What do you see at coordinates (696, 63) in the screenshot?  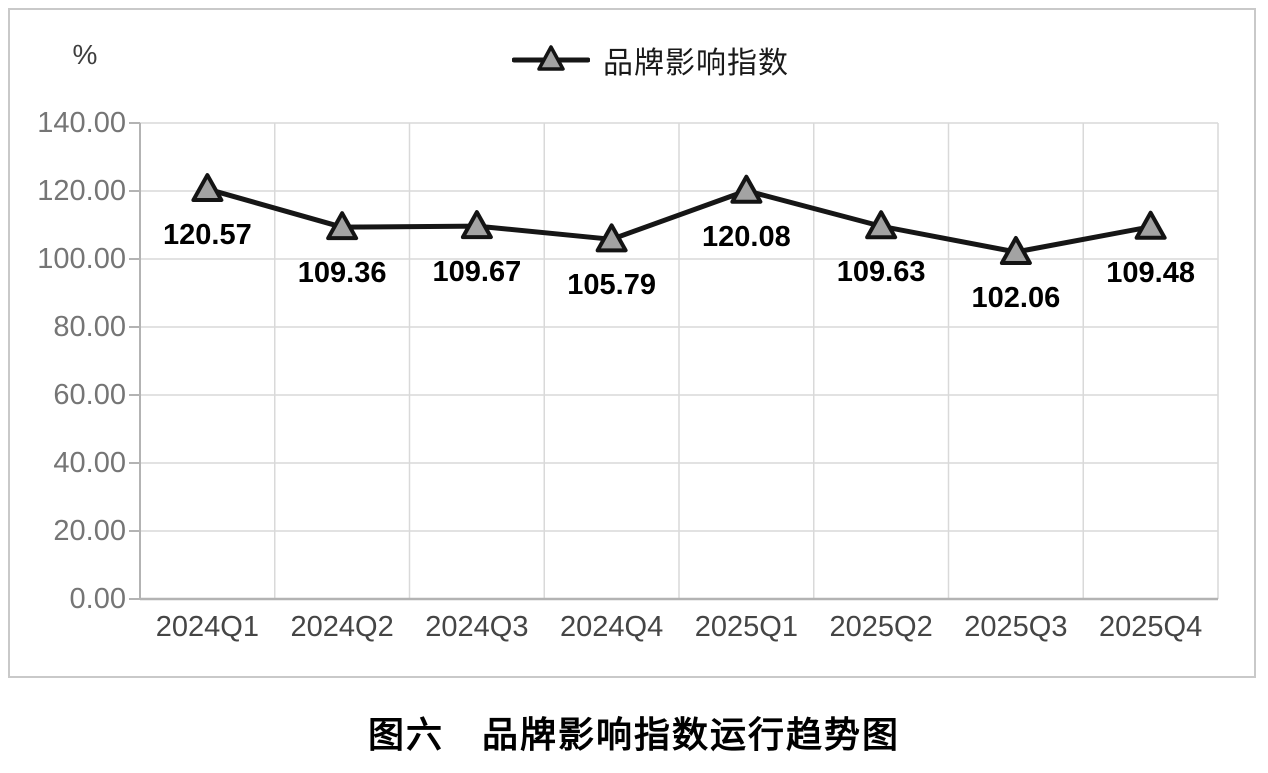 I see `legend-series-label: 品牌影响指数` at bounding box center [696, 63].